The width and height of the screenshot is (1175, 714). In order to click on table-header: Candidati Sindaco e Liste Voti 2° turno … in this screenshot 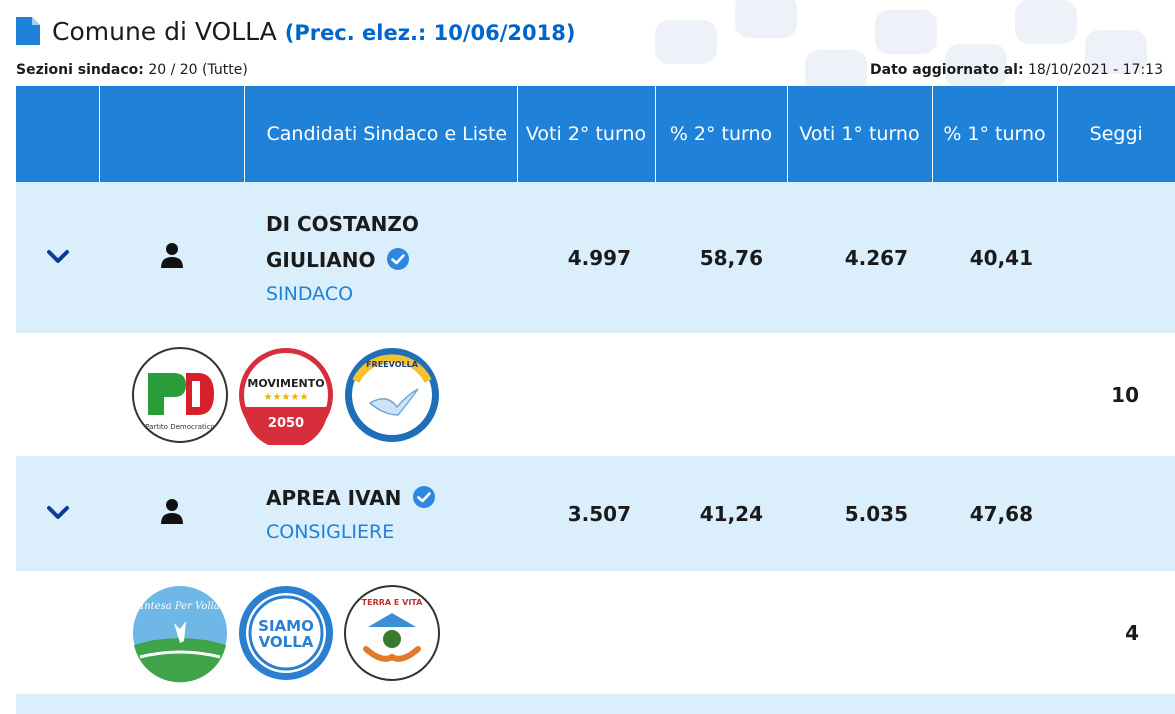, I will do `click(595, 134)`.